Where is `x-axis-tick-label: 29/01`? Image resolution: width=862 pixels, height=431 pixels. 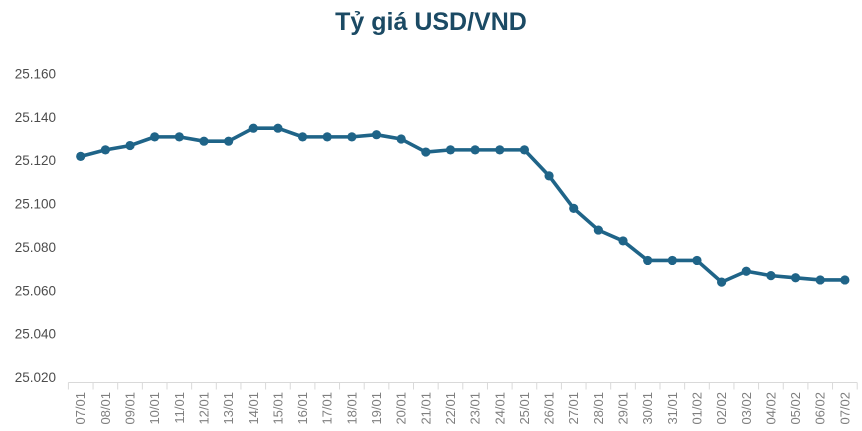 x-axis-tick-label: 29/01 is located at coordinates (623, 408).